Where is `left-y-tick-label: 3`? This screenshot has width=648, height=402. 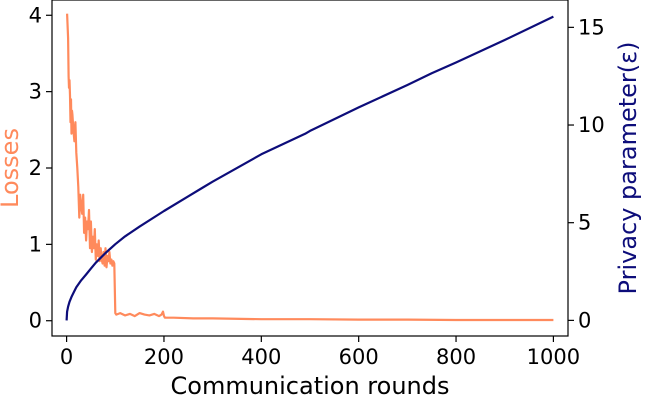 left-y-tick-label: 3 is located at coordinates (35, 92).